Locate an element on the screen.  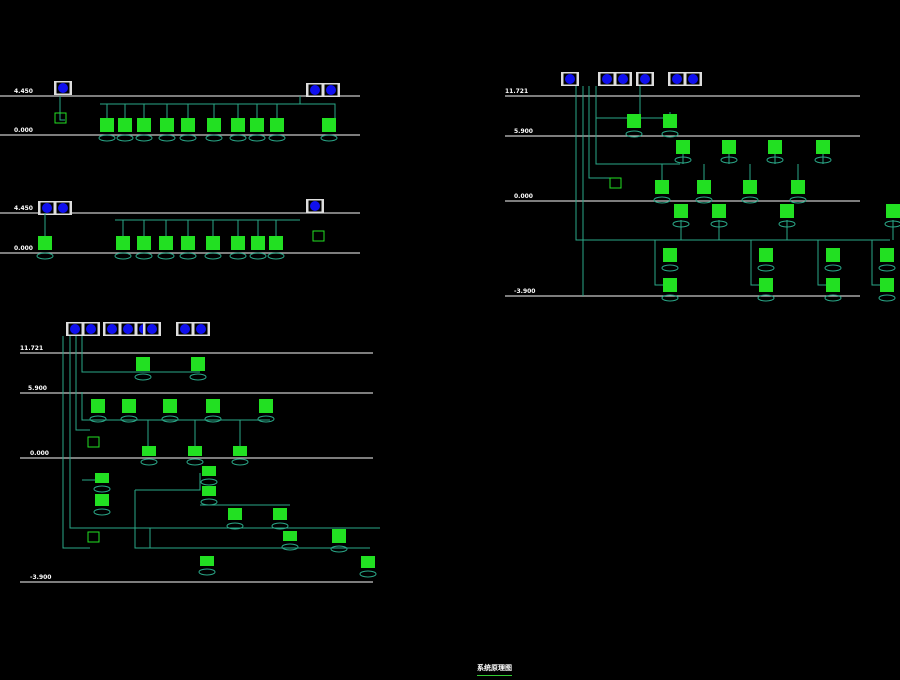
level-label: -3.900 is located at coordinates (41, 577).